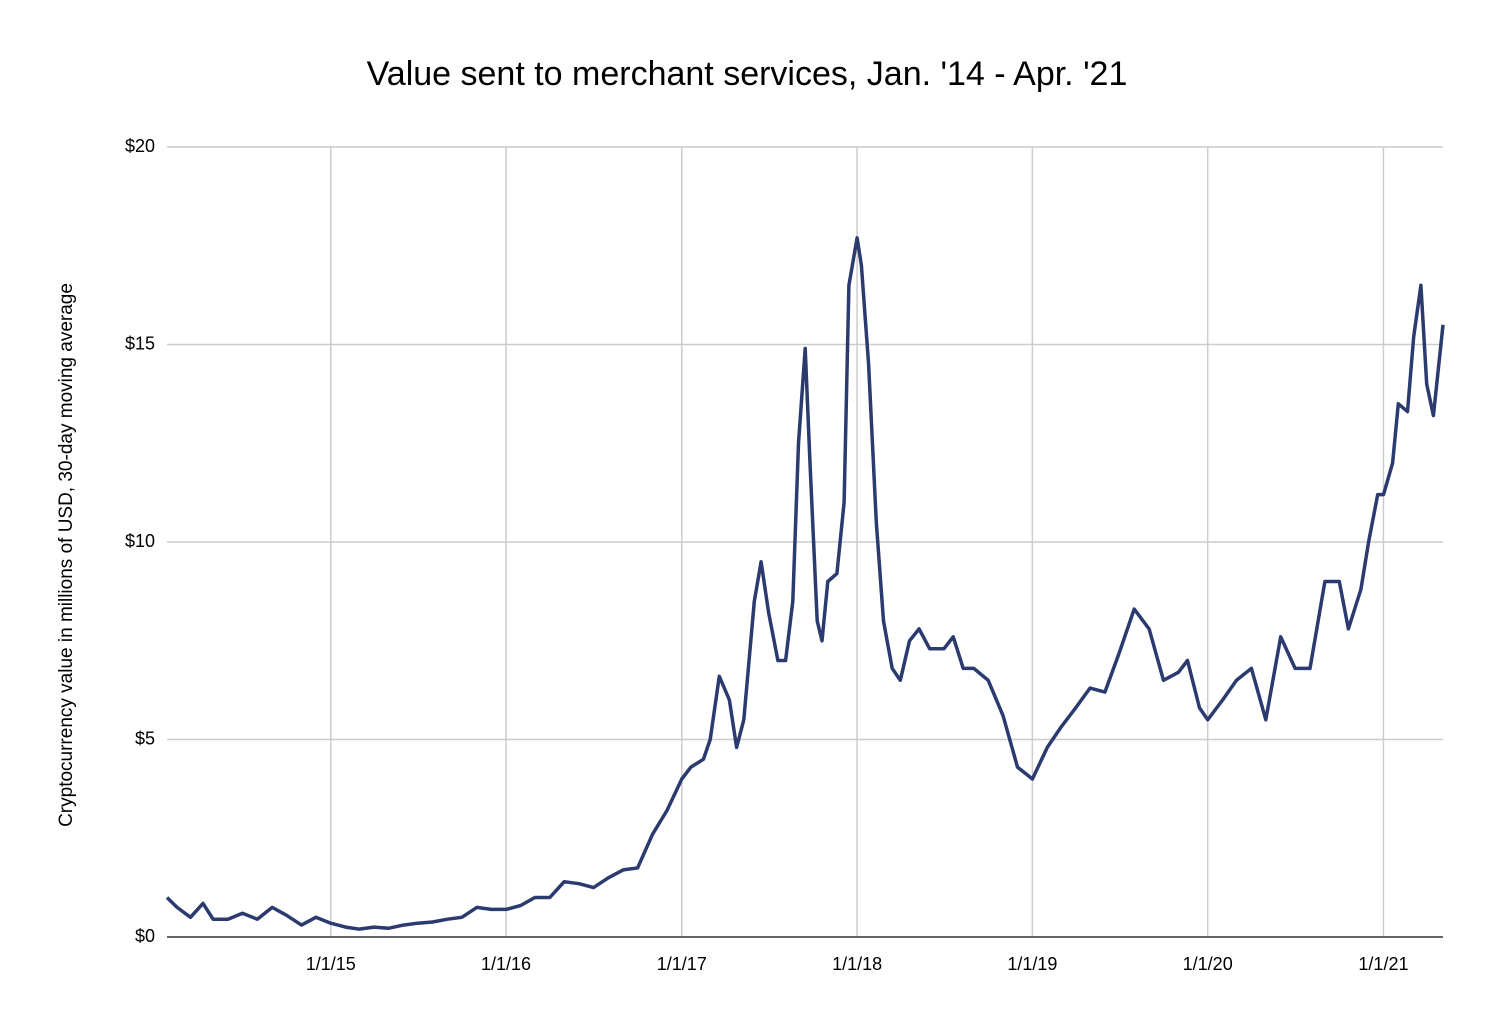  I want to click on x-tick-label: 1/1/16, so click(506, 964).